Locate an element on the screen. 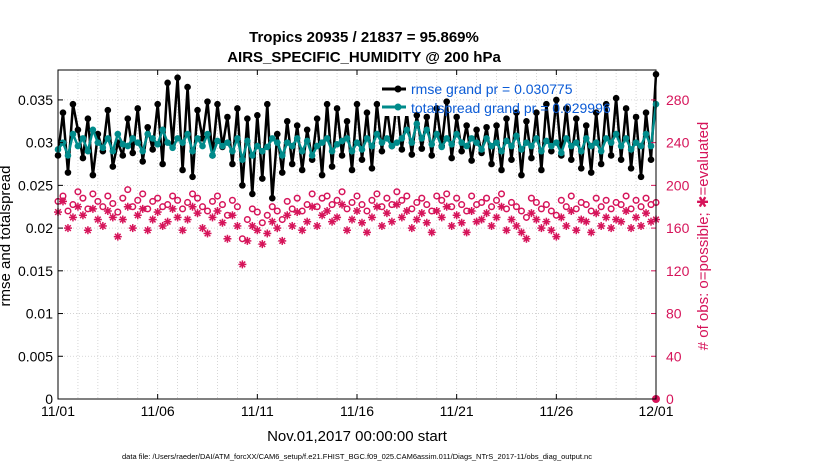 This screenshot has height=470, width=830. x-tick-label: 11/11 is located at coordinates (257, 411).